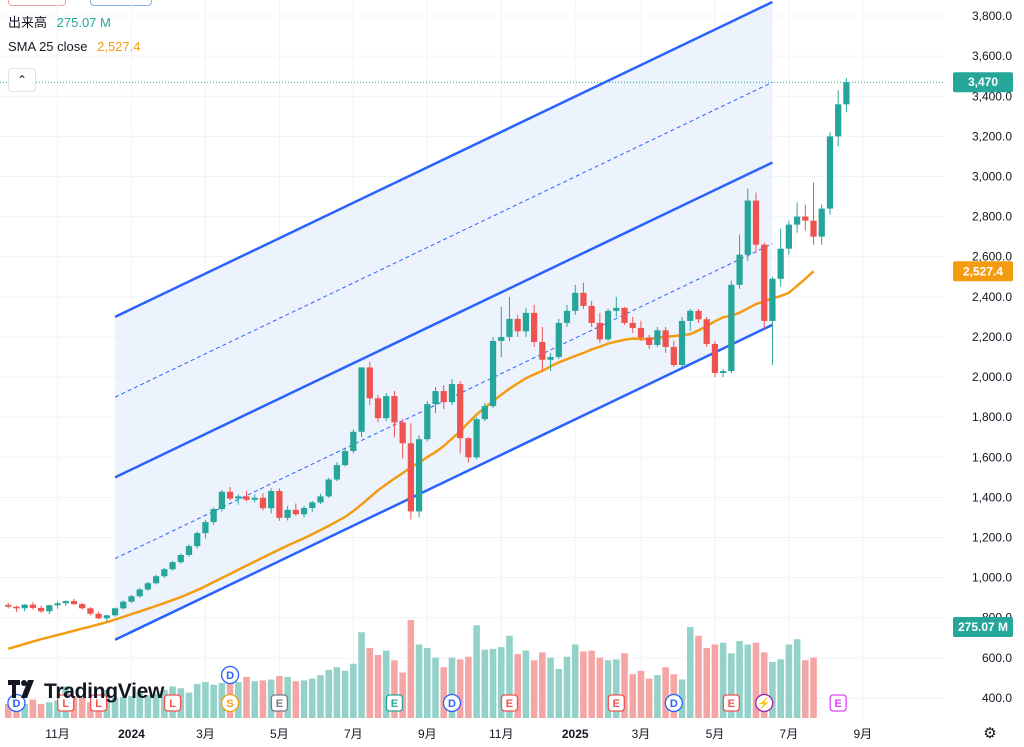  I want to click on settings-gear-icon: ⚙, so click(990, 733).